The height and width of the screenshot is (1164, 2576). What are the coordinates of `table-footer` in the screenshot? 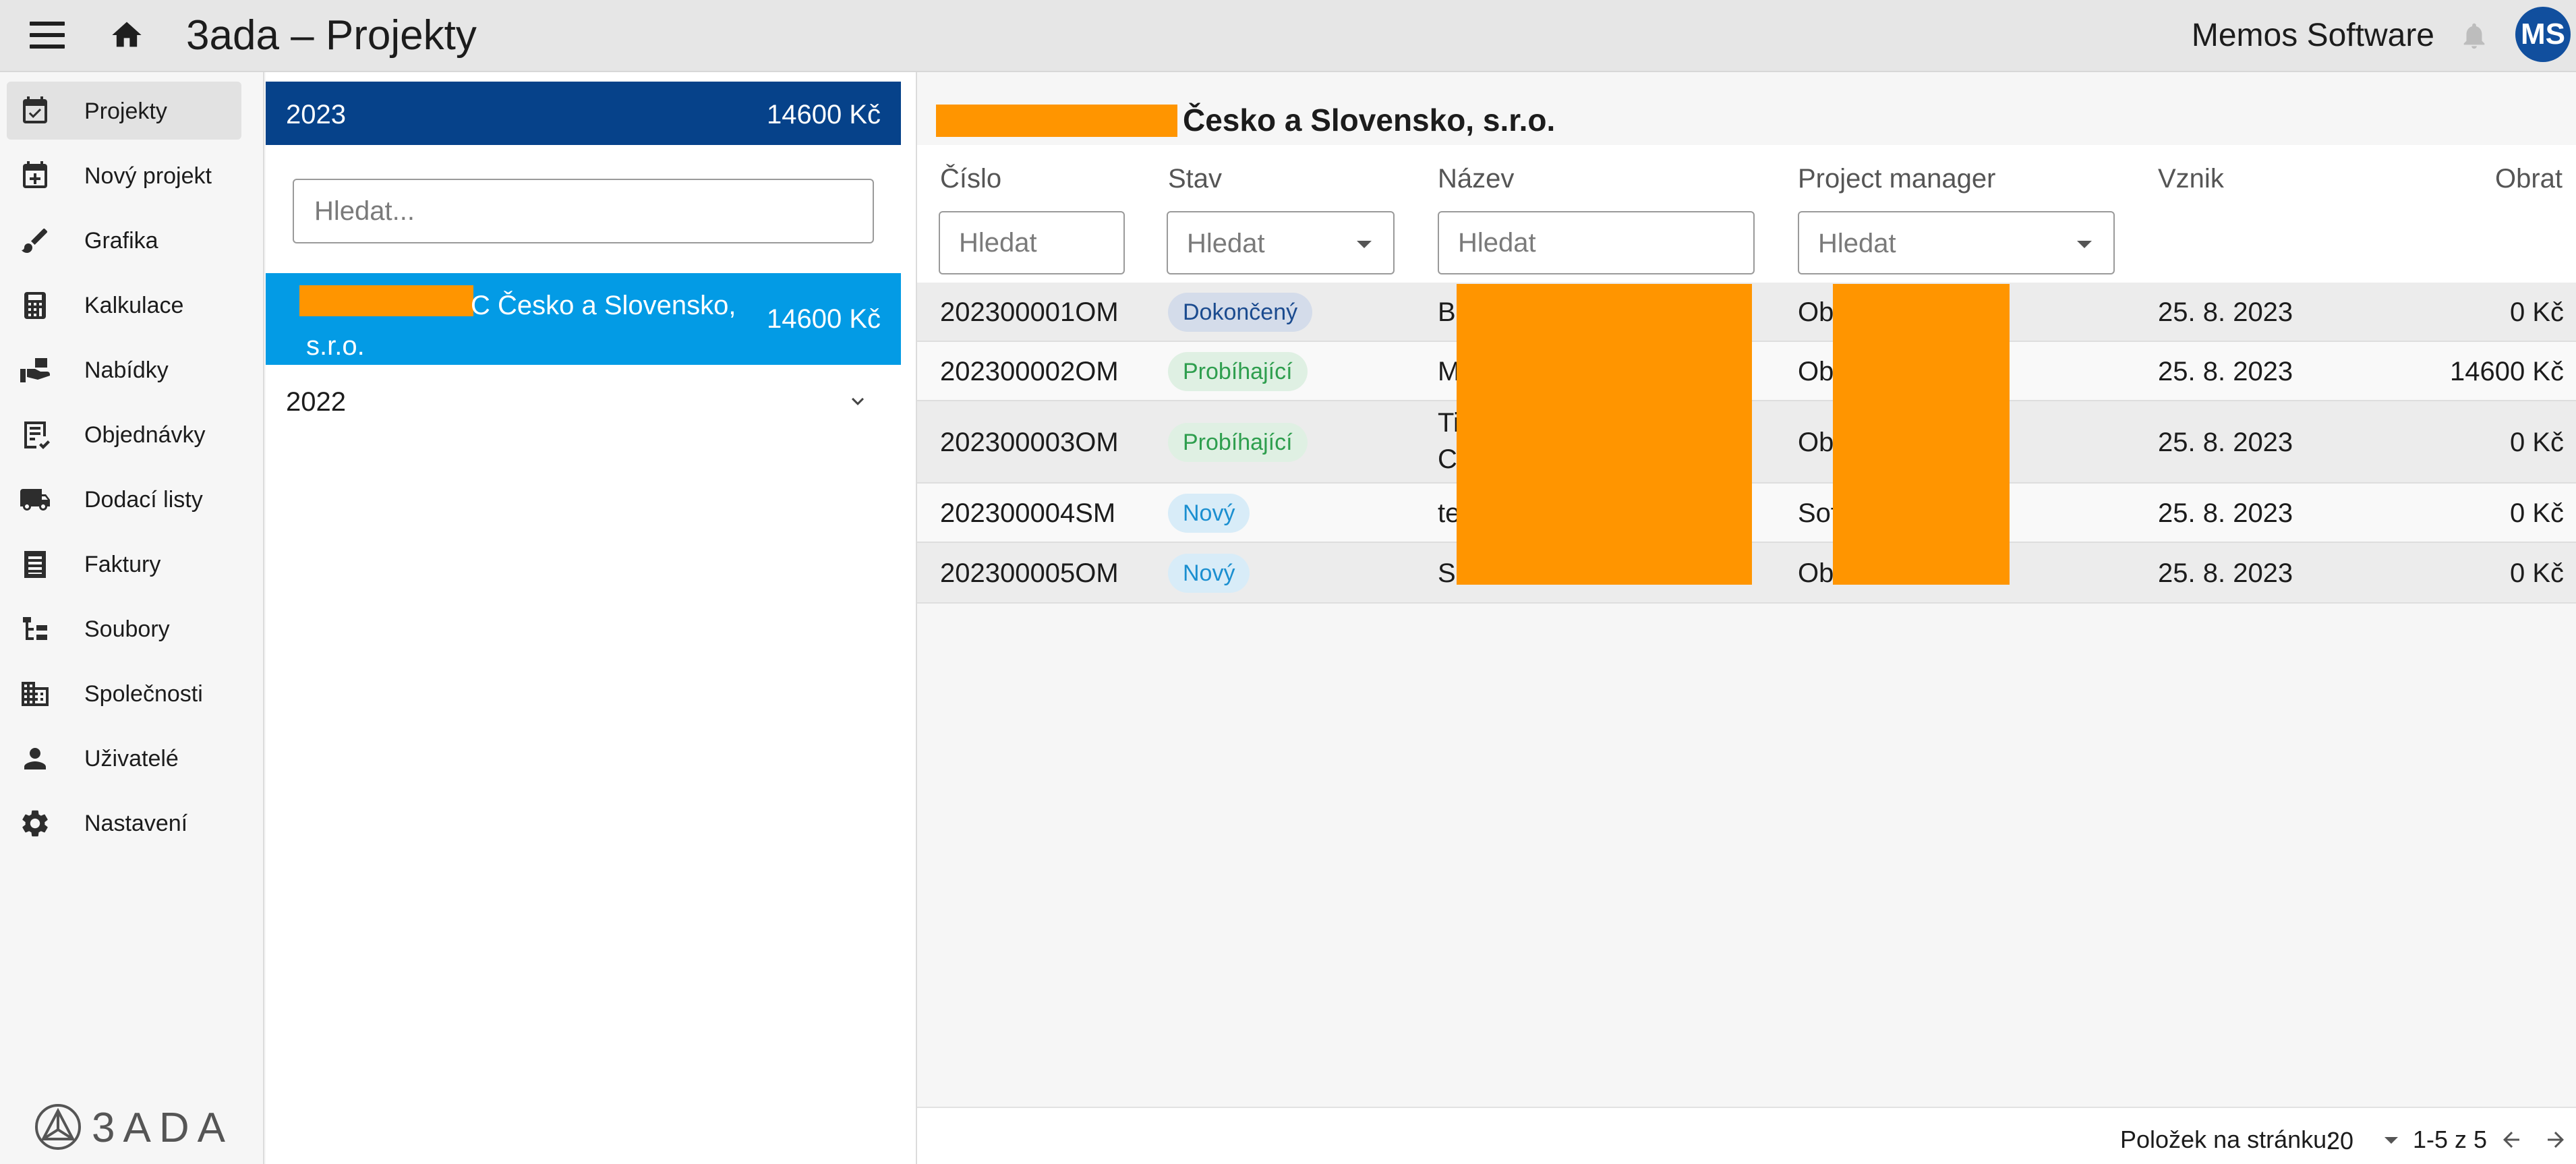 It's located at (1746, 1135).